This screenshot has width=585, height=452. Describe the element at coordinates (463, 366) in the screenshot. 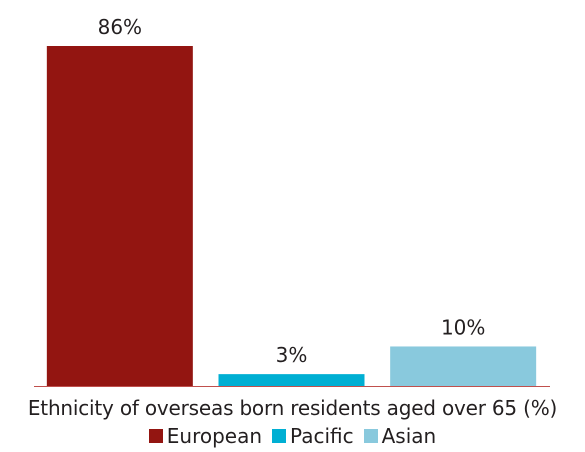

I see `bar-asian` at that location.